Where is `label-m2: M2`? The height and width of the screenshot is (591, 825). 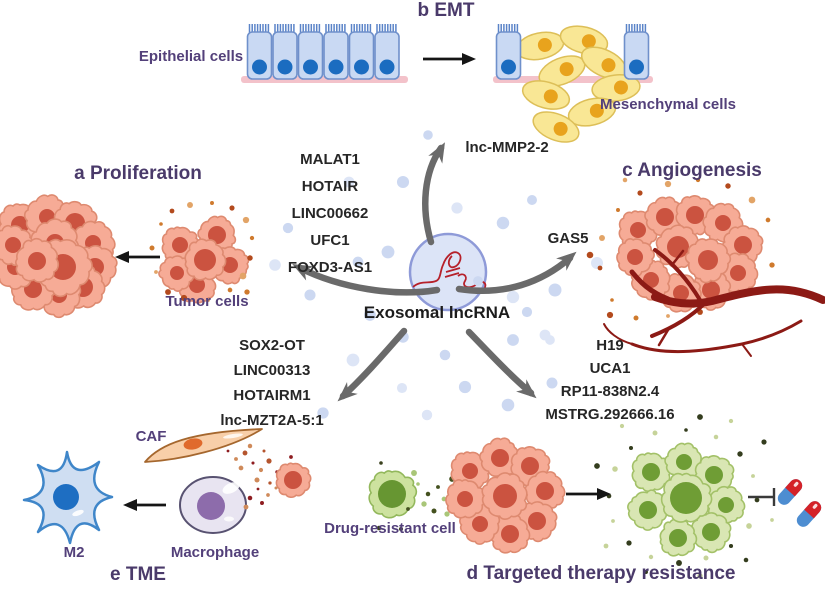 label-m2: M2 is located at coordinates (74, 552).